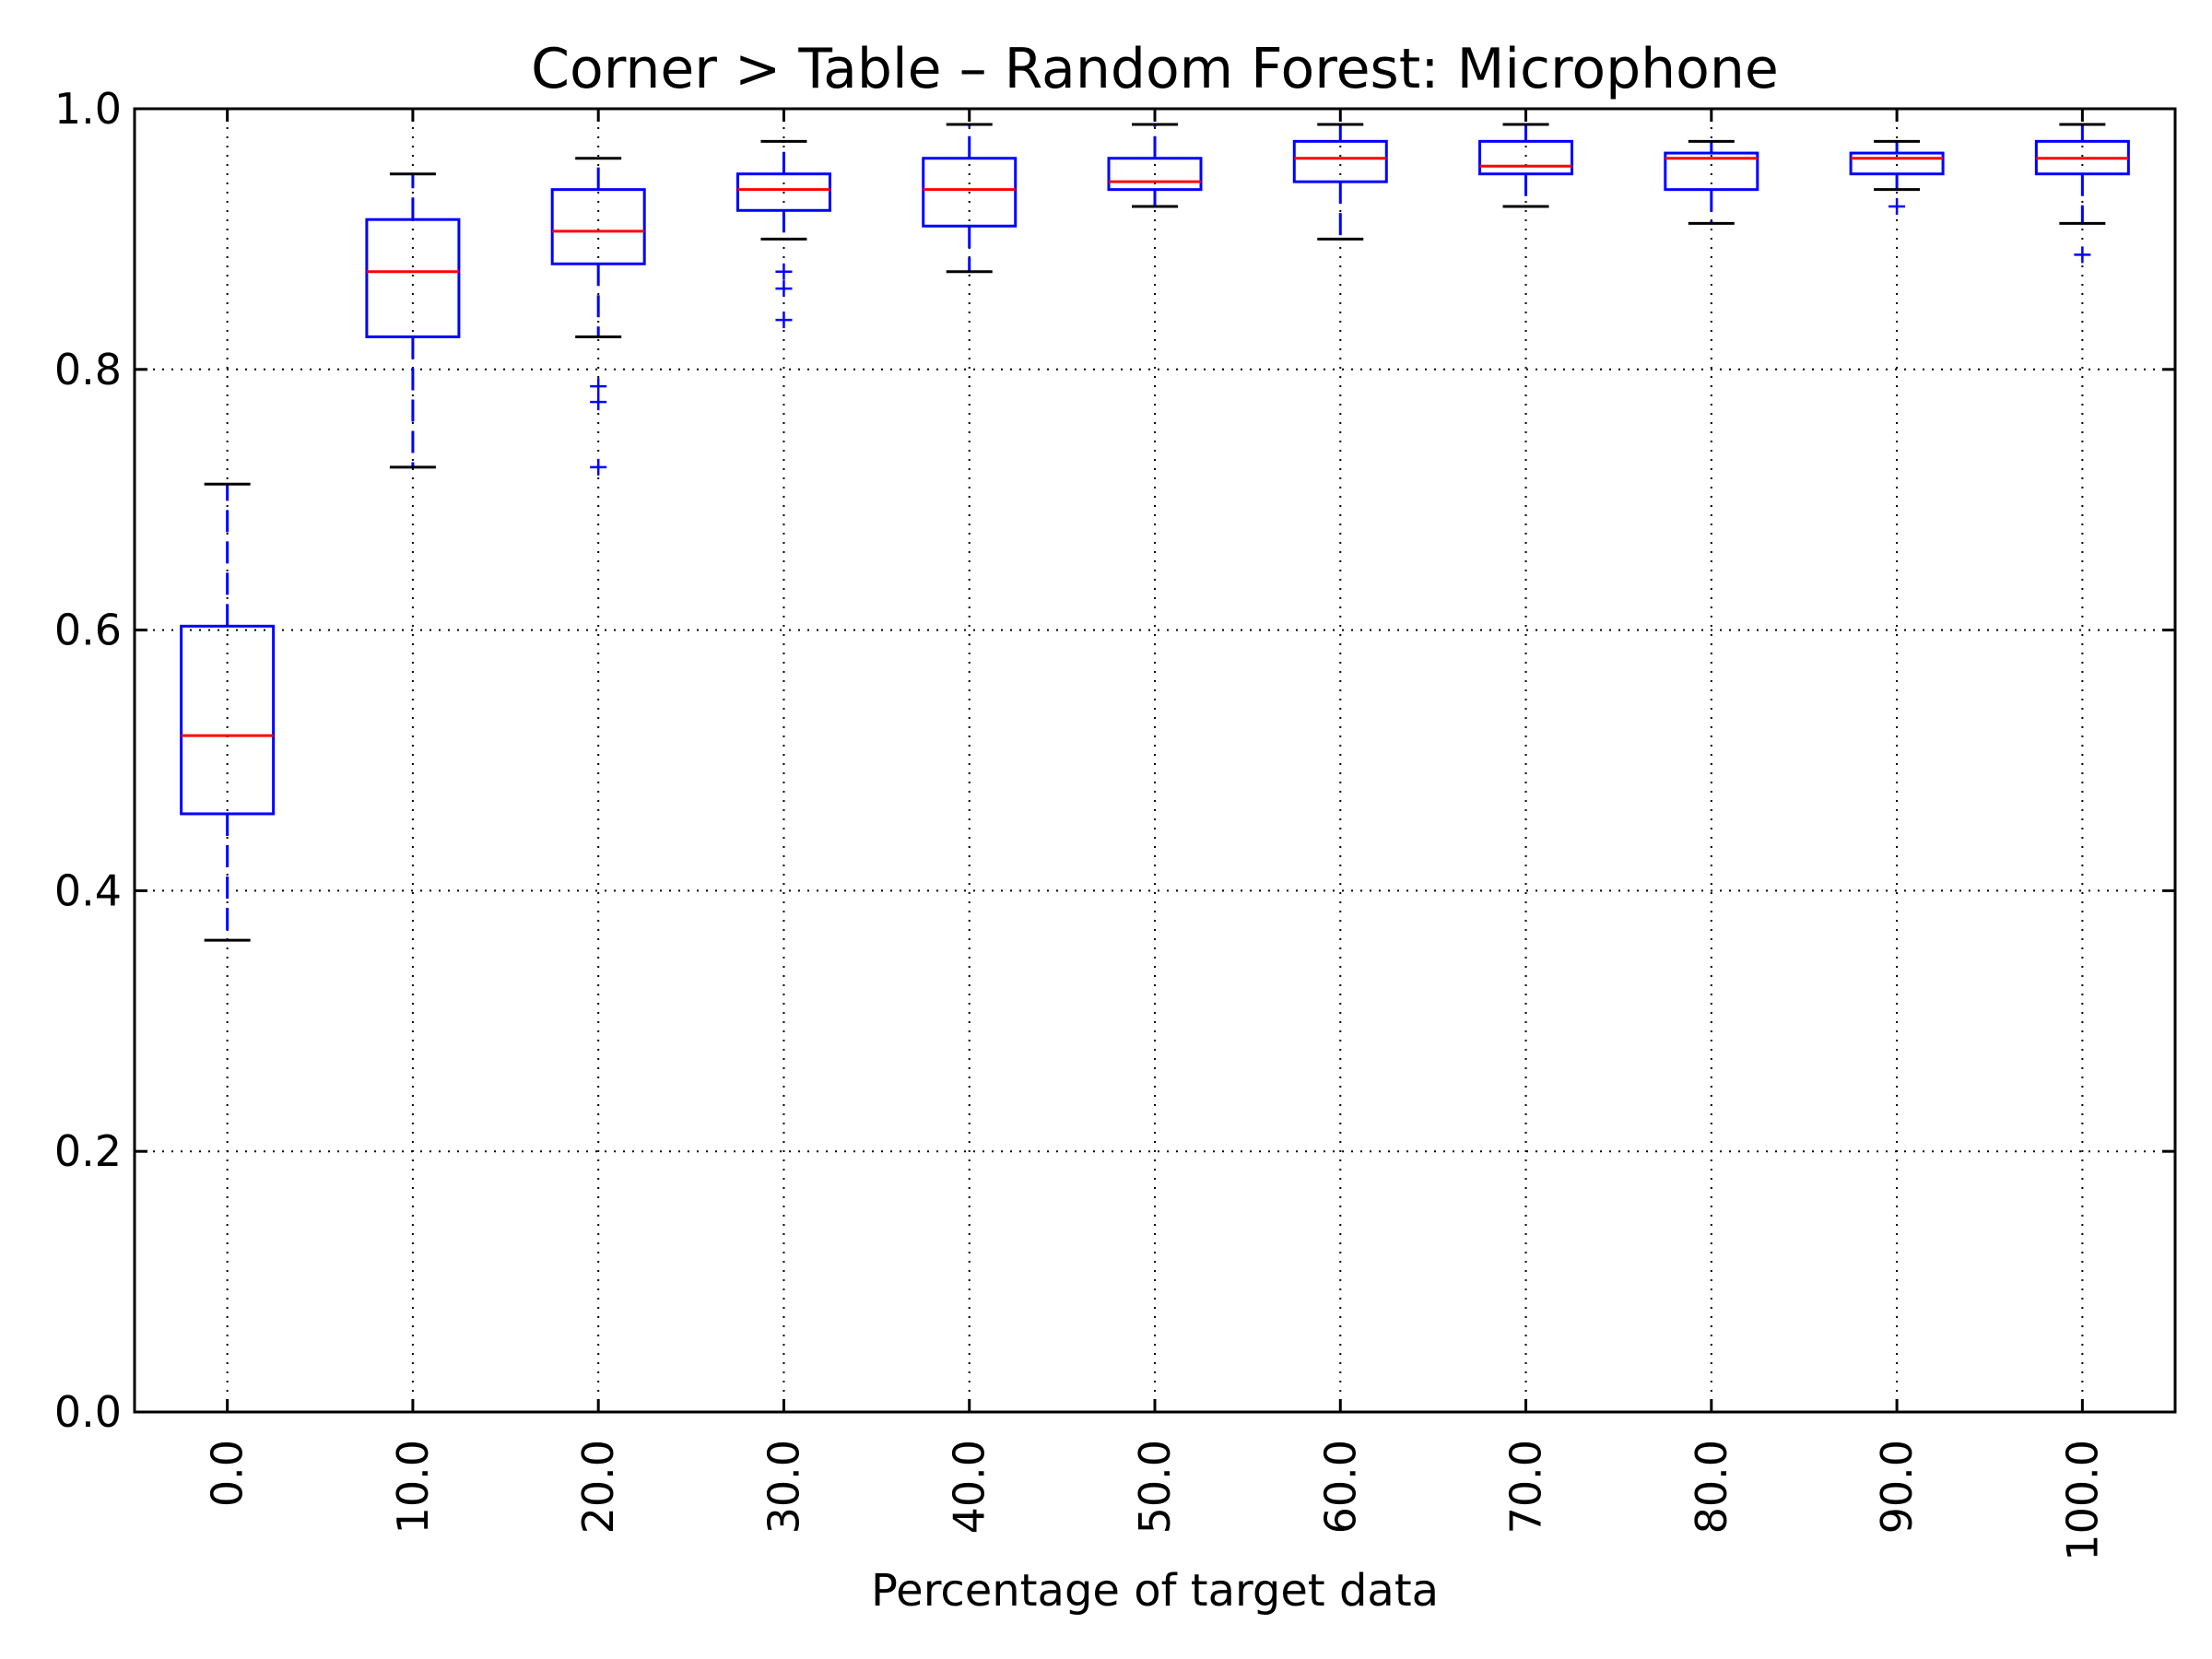  I want to click on box-30.0, so click(783, 234).